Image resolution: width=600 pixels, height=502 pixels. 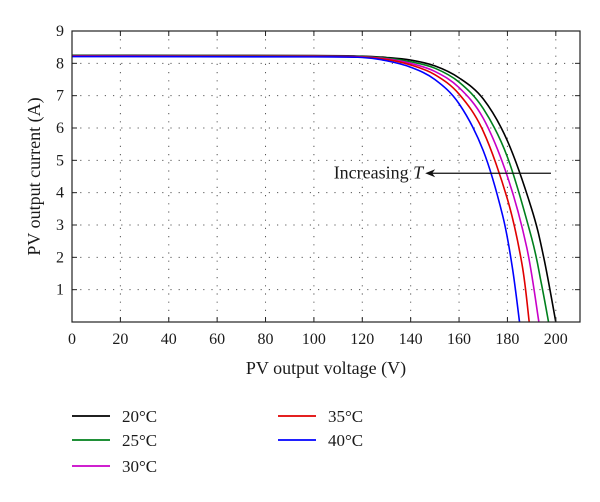 I want to click on y-tick-label: 8, so click(x=60, y=63).